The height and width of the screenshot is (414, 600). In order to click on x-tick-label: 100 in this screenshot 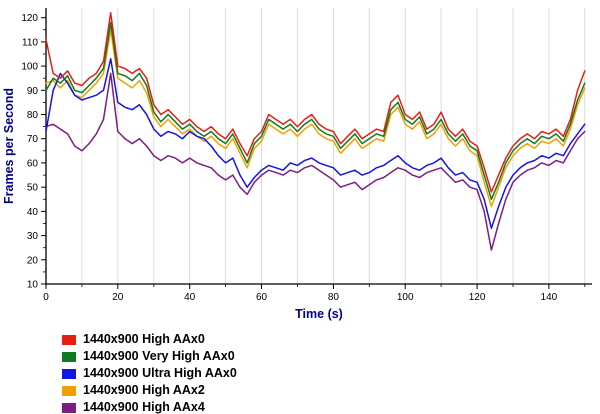, I will do `click(405, 297)`.